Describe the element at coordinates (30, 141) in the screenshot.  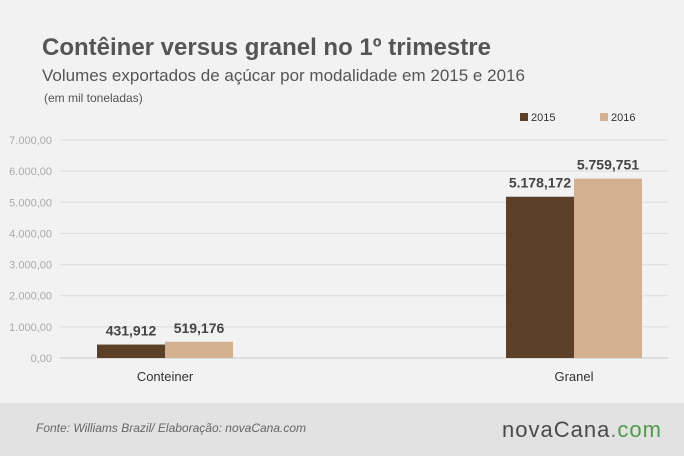
I see `y-tick-label: 7.000,00` at that location.